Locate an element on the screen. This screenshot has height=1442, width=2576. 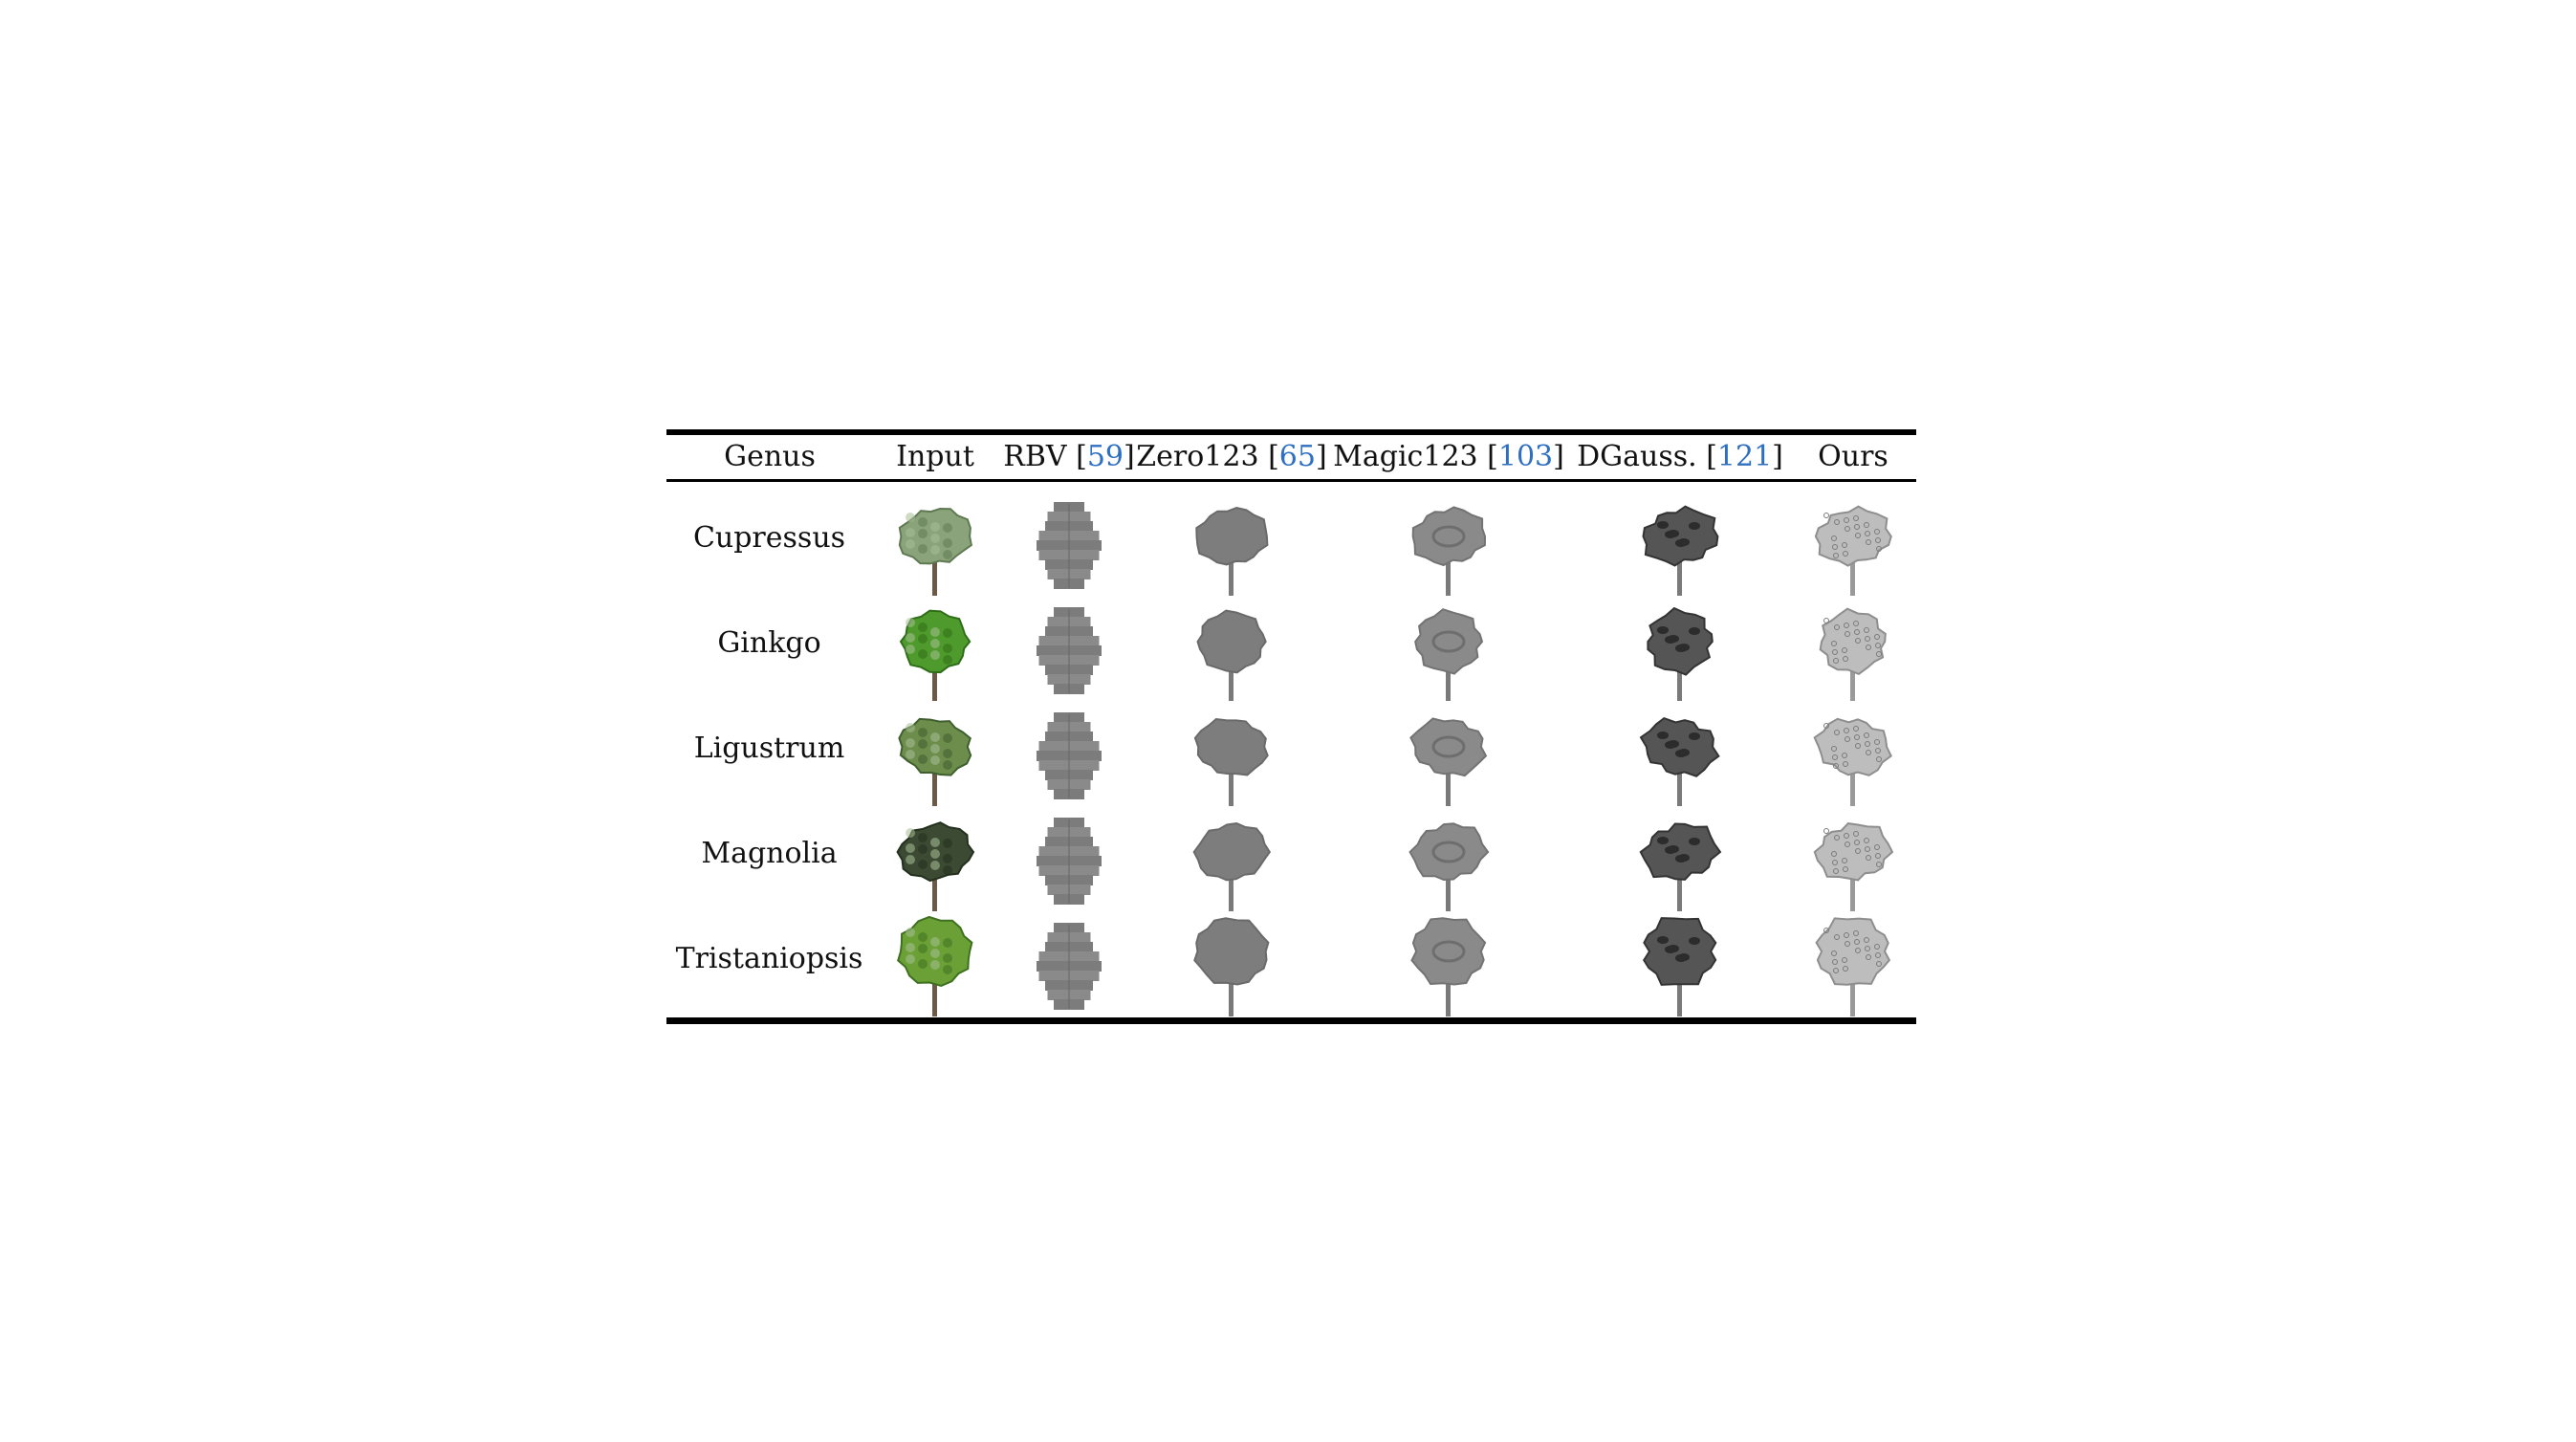
header-dgauss-name: DGauss. is located at coordinates (1637, 456).